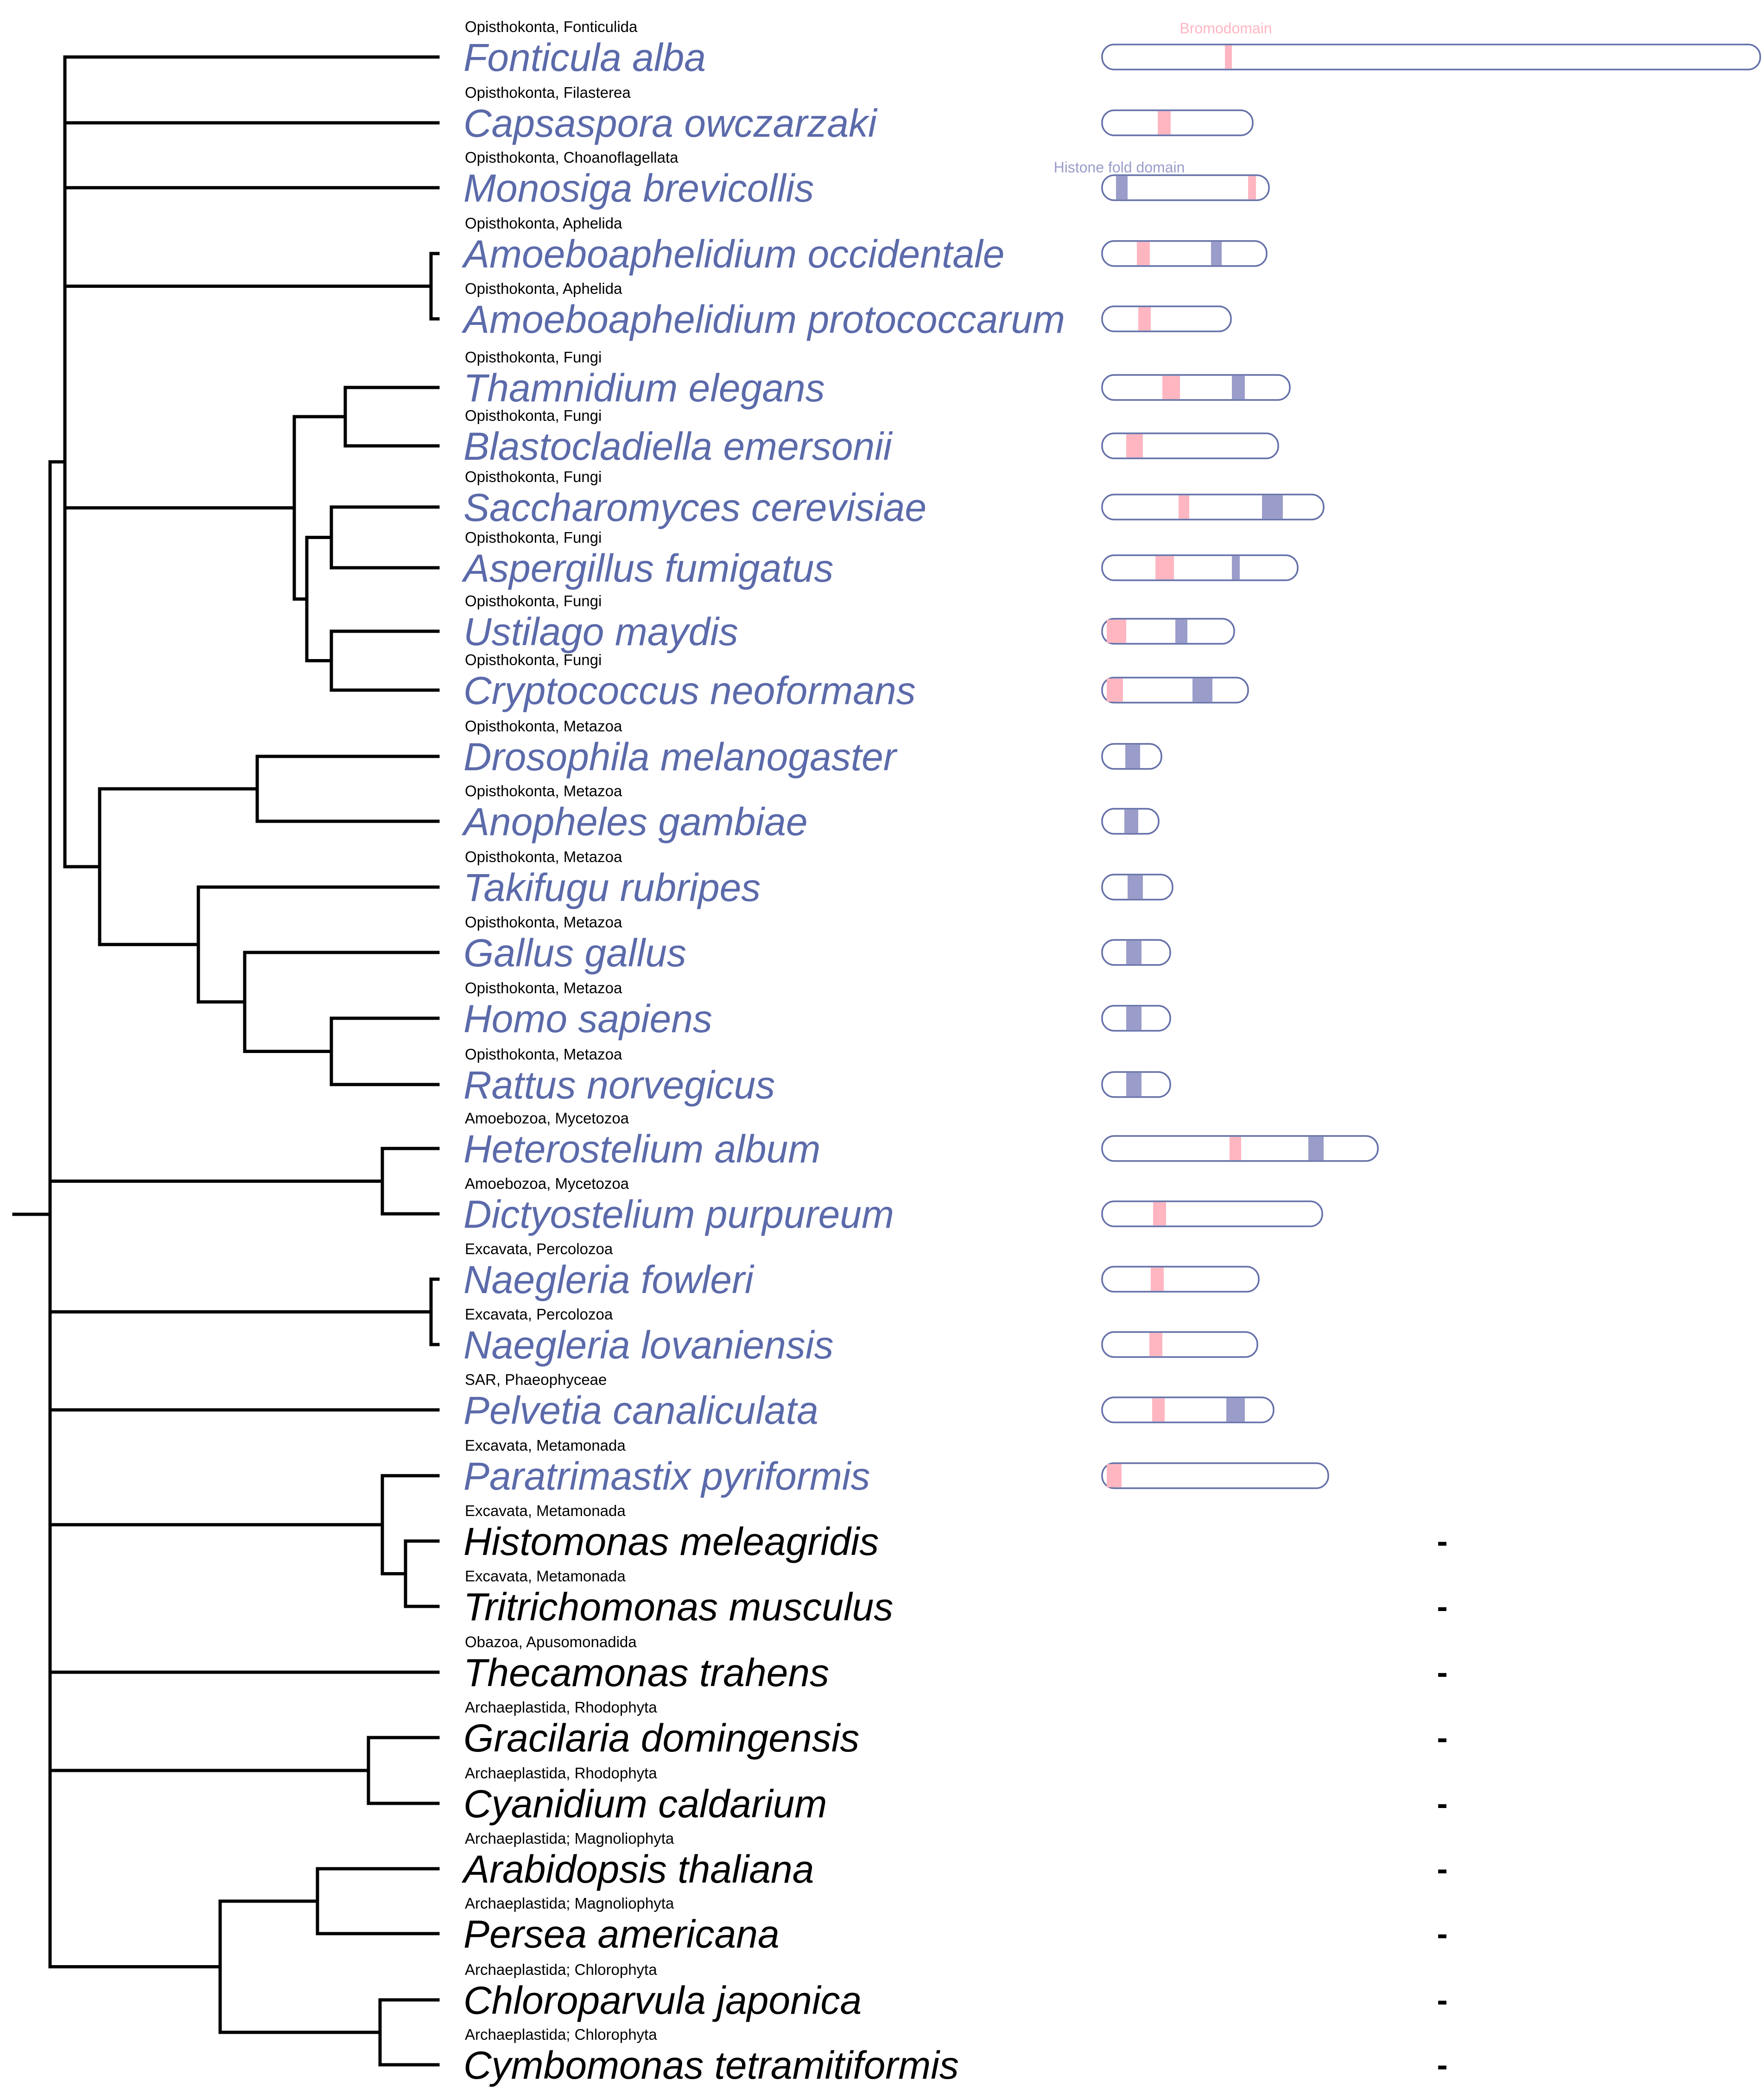  I want to click on species-name: Drosophila melanogaster, so click(680, 757).